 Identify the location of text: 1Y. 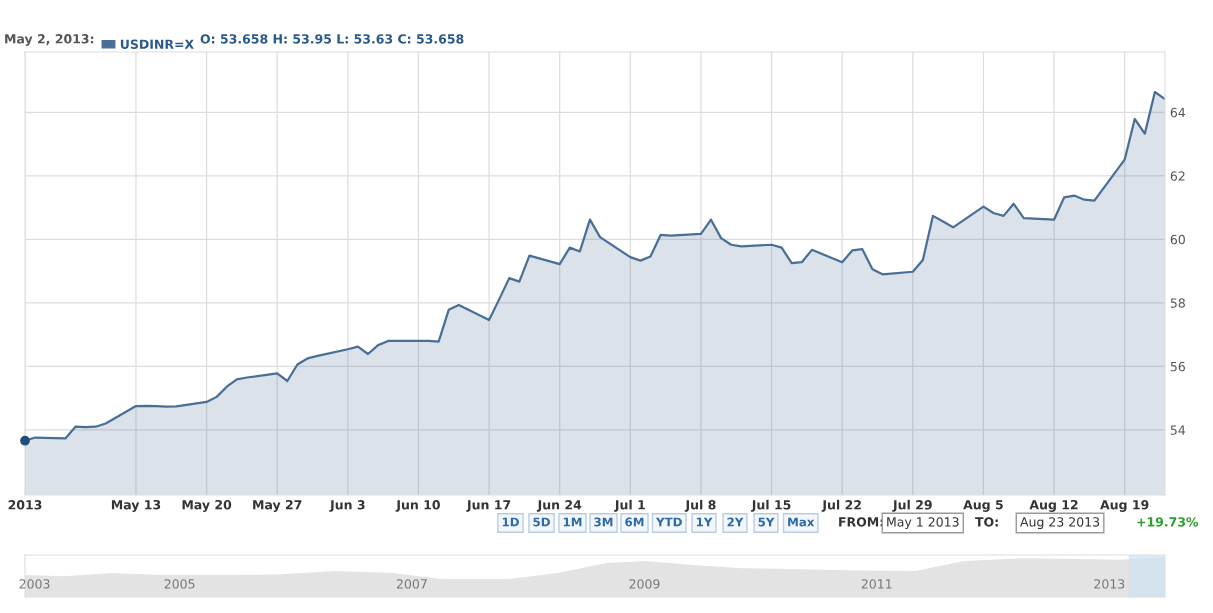
(704, 522).